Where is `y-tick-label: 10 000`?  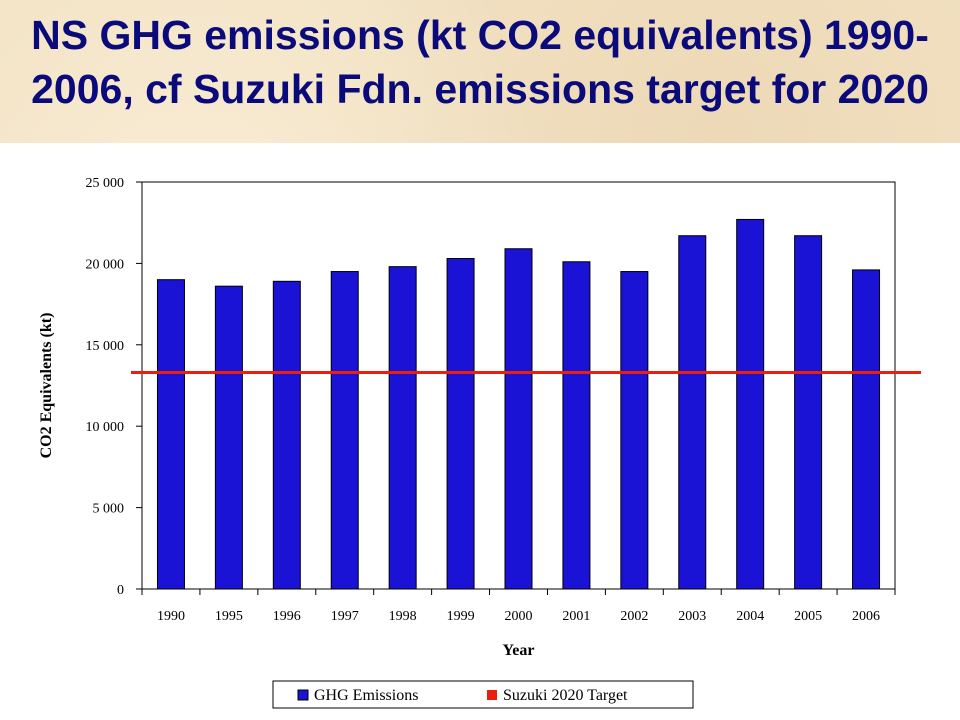 y-tick-label: 10 000 is located at coordinates (105, 427).